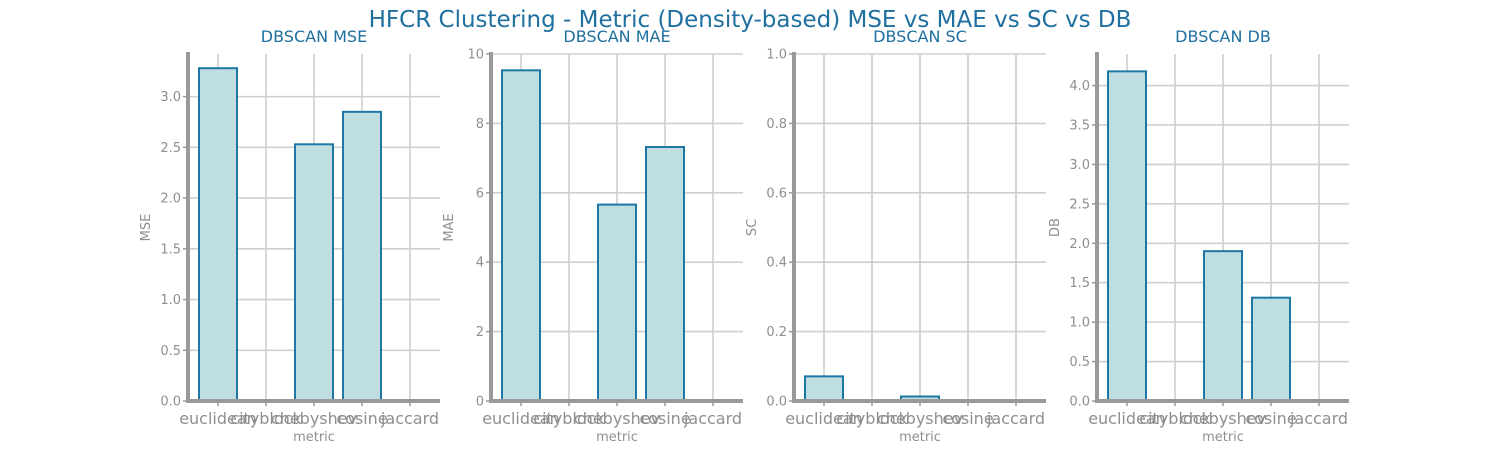 Image resolution: width=1500 pixels, height=450 pixels. Describe the element at coordinates (480, 263) in the screenshot. I see `y-tick-label: 4` at that location.